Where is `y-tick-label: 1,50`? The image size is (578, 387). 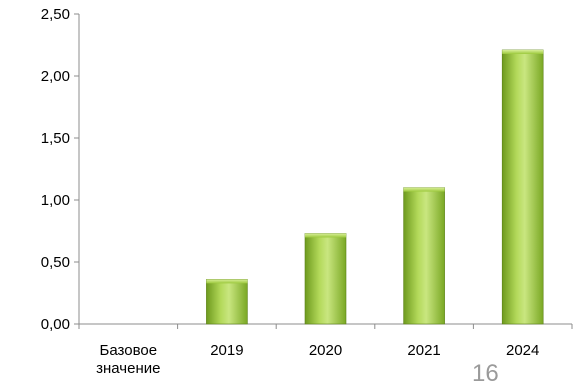 y-tick-label: 1,50 is located at coordinates (55, 138).